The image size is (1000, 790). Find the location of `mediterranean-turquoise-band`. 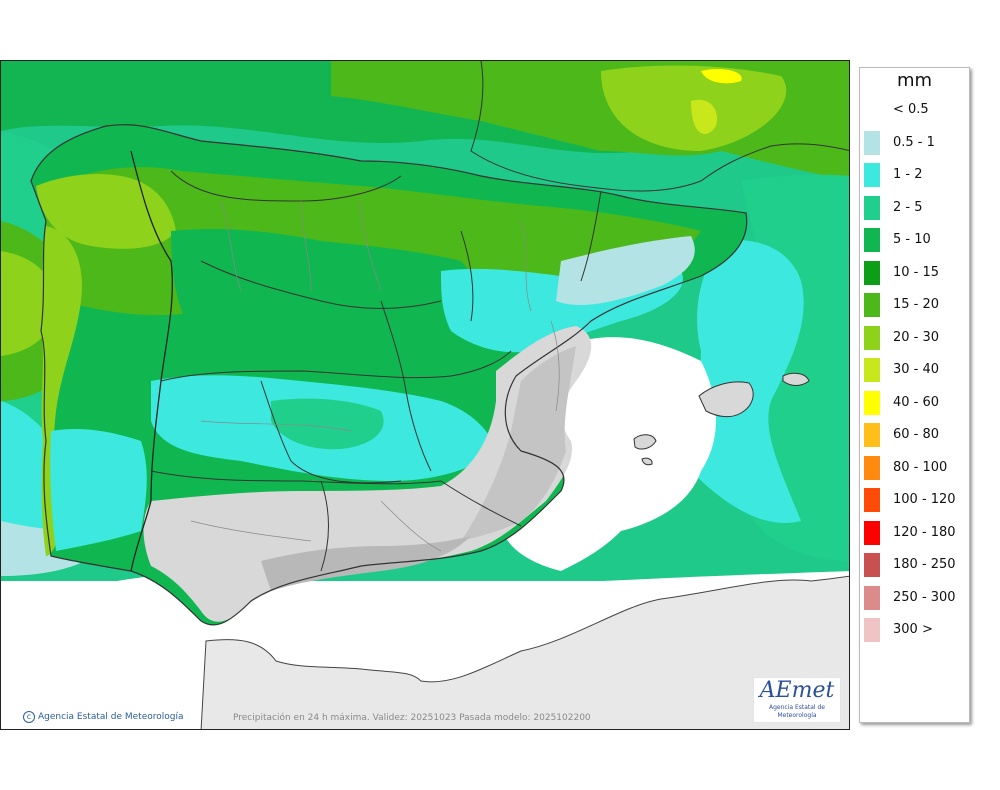

mediterranean-turquoise-band is located at coordinates (746, 381).